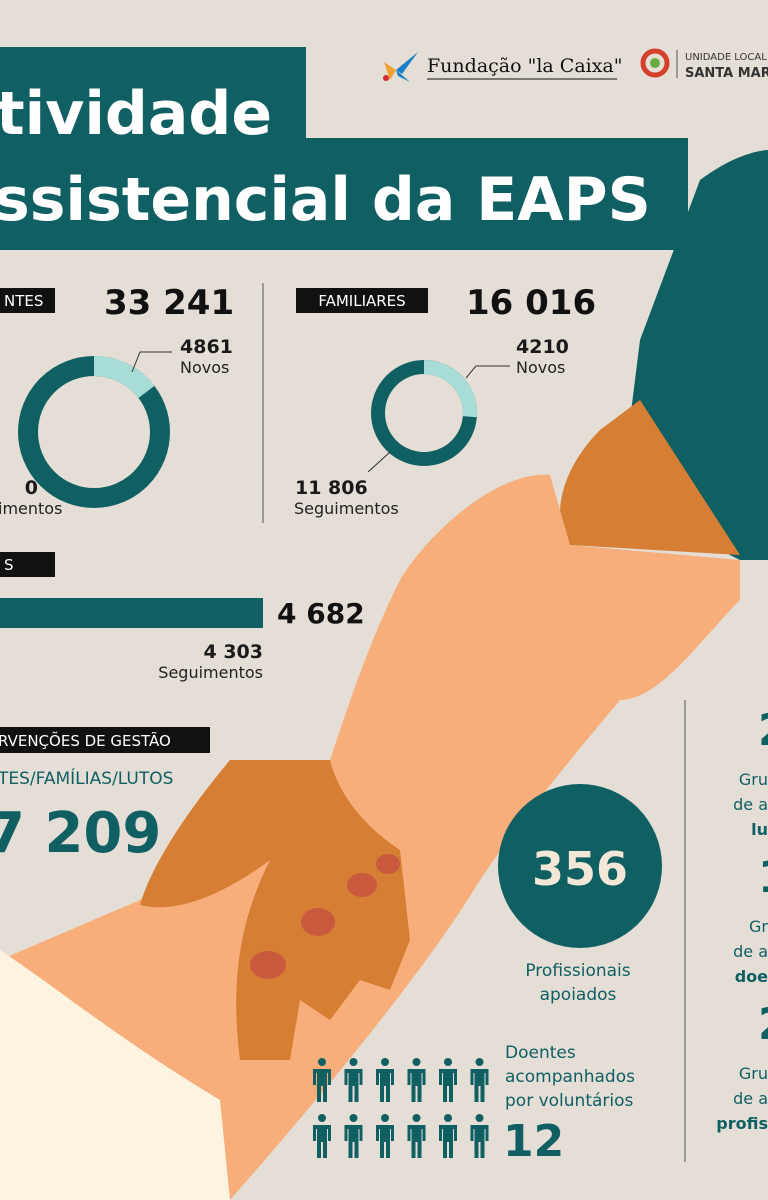  Describe the element at coordinates (525, 66) in the screenshot. I see `logo-text: Fundação "la Caixa"` at that location.